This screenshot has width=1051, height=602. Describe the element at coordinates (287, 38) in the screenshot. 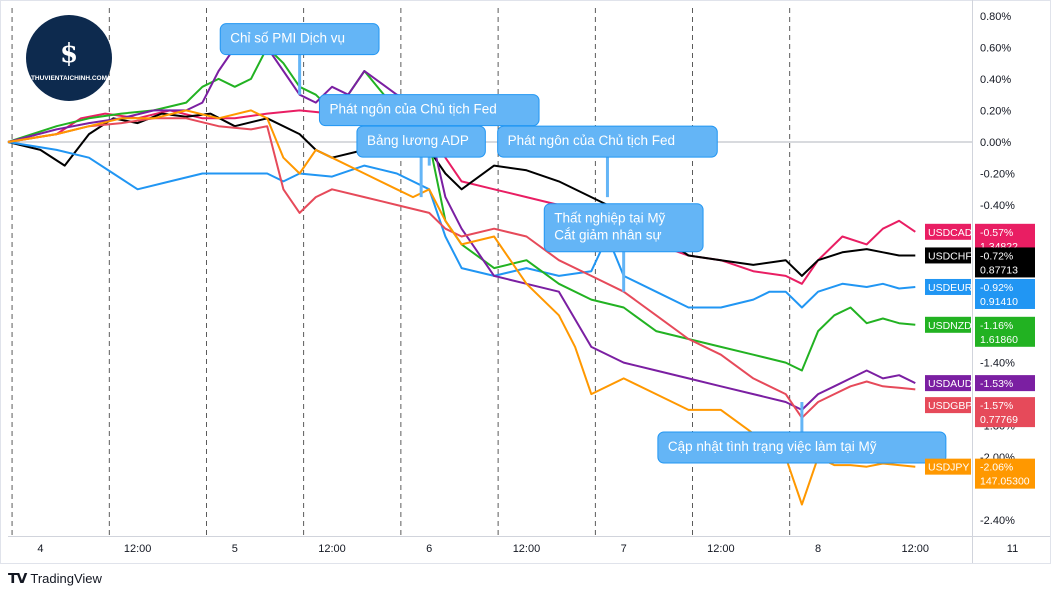

I see `annotation-label: Chỉ số PMI Dịch vụ` at that location.